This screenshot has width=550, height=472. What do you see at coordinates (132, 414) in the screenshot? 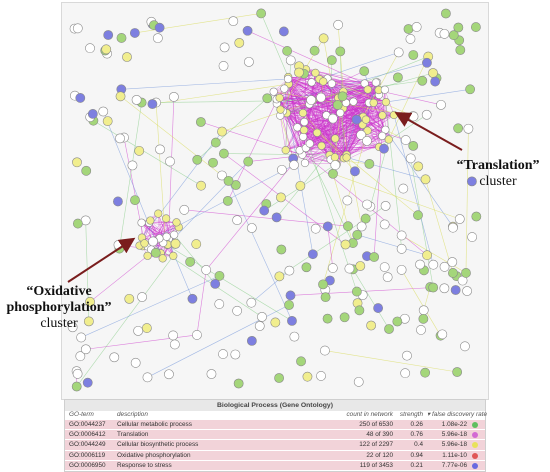
I see `header-description: description` at bounding box center [132, 414].